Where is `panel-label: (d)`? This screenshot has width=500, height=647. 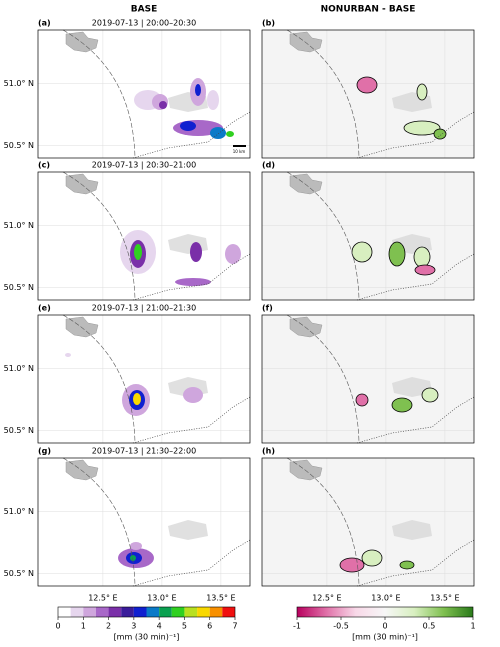 panel-label: (d) is located at coordinates (268, 165).